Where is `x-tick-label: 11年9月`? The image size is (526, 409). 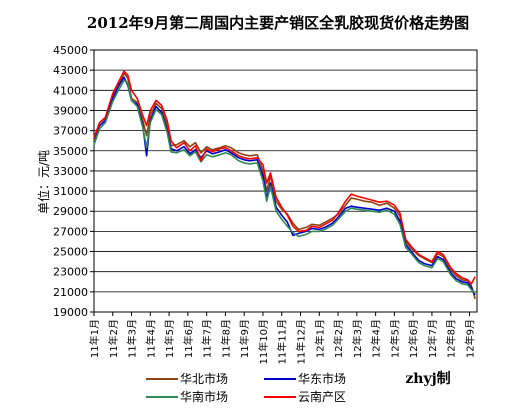 x-tick-label: 11年9月 is located at coordinates (244, 338).